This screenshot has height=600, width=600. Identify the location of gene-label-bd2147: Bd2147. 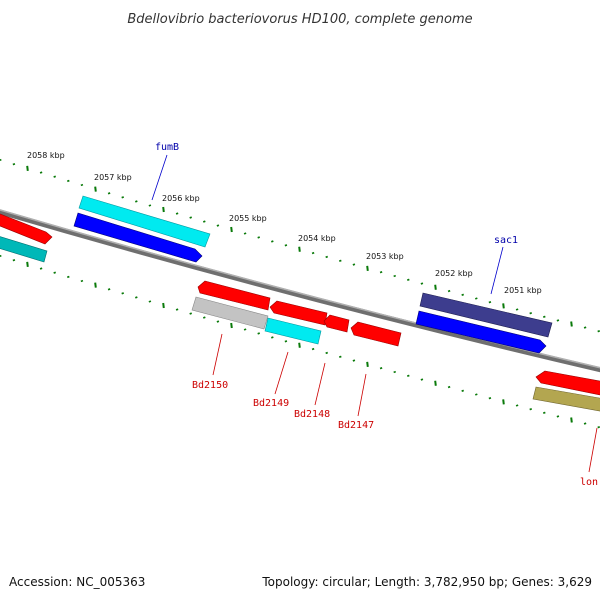
(356, 425).